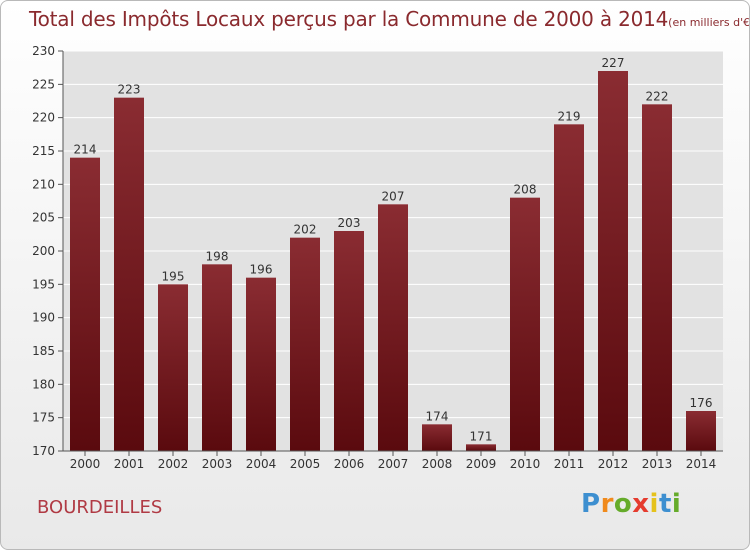 The height and width of the screenshot is (550, 750). What do you see at coordinates (129, 274) in the screenshot?
I see `bar-2001` at bounding box center [129, 274].